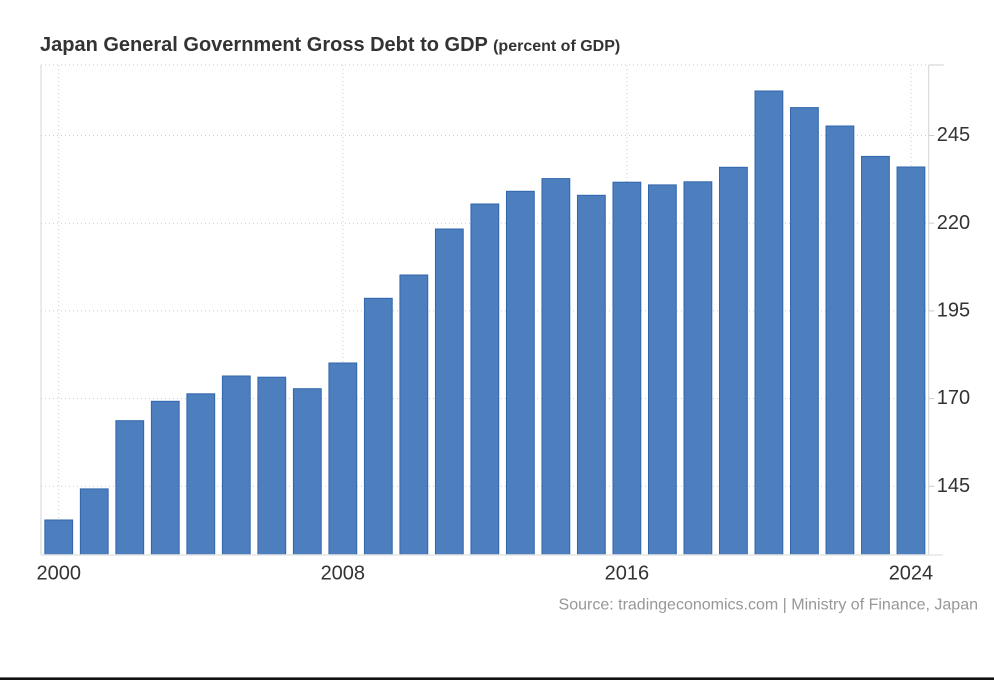  What do you see at coordinates (911, 573) in the screenshot?
I see `svg-text: 2024` at bounding box center [911, 573].